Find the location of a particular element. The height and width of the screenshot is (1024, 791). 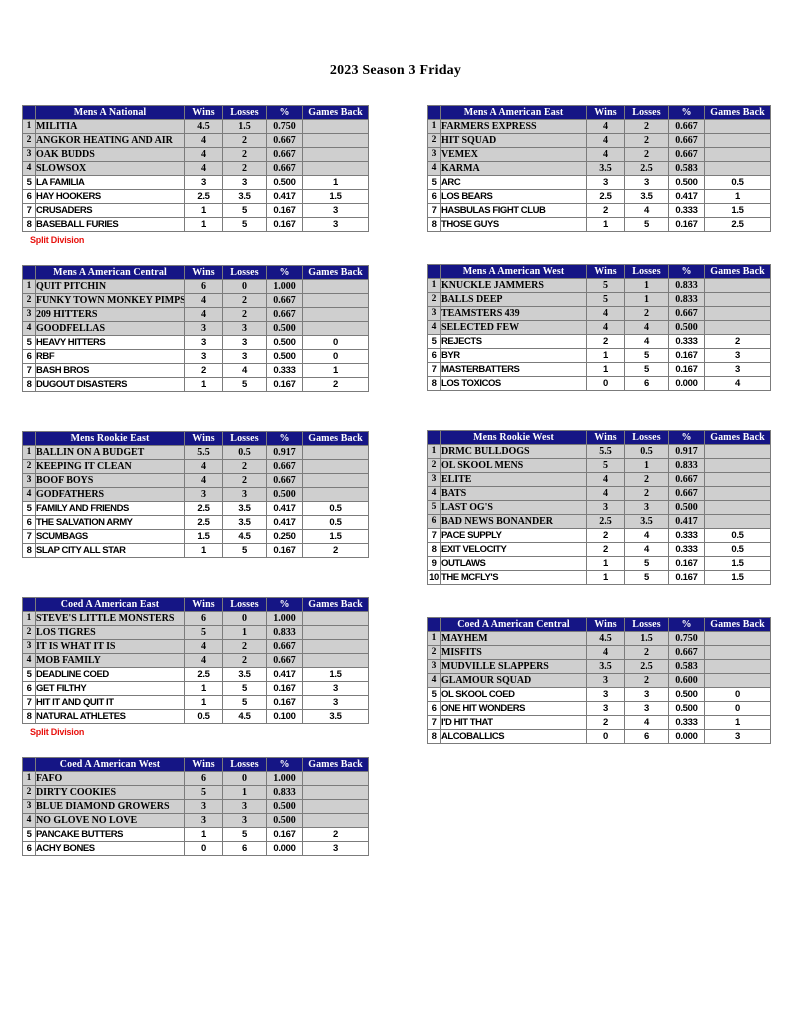

losses-value: 6 is located at coordinates (646, 383).